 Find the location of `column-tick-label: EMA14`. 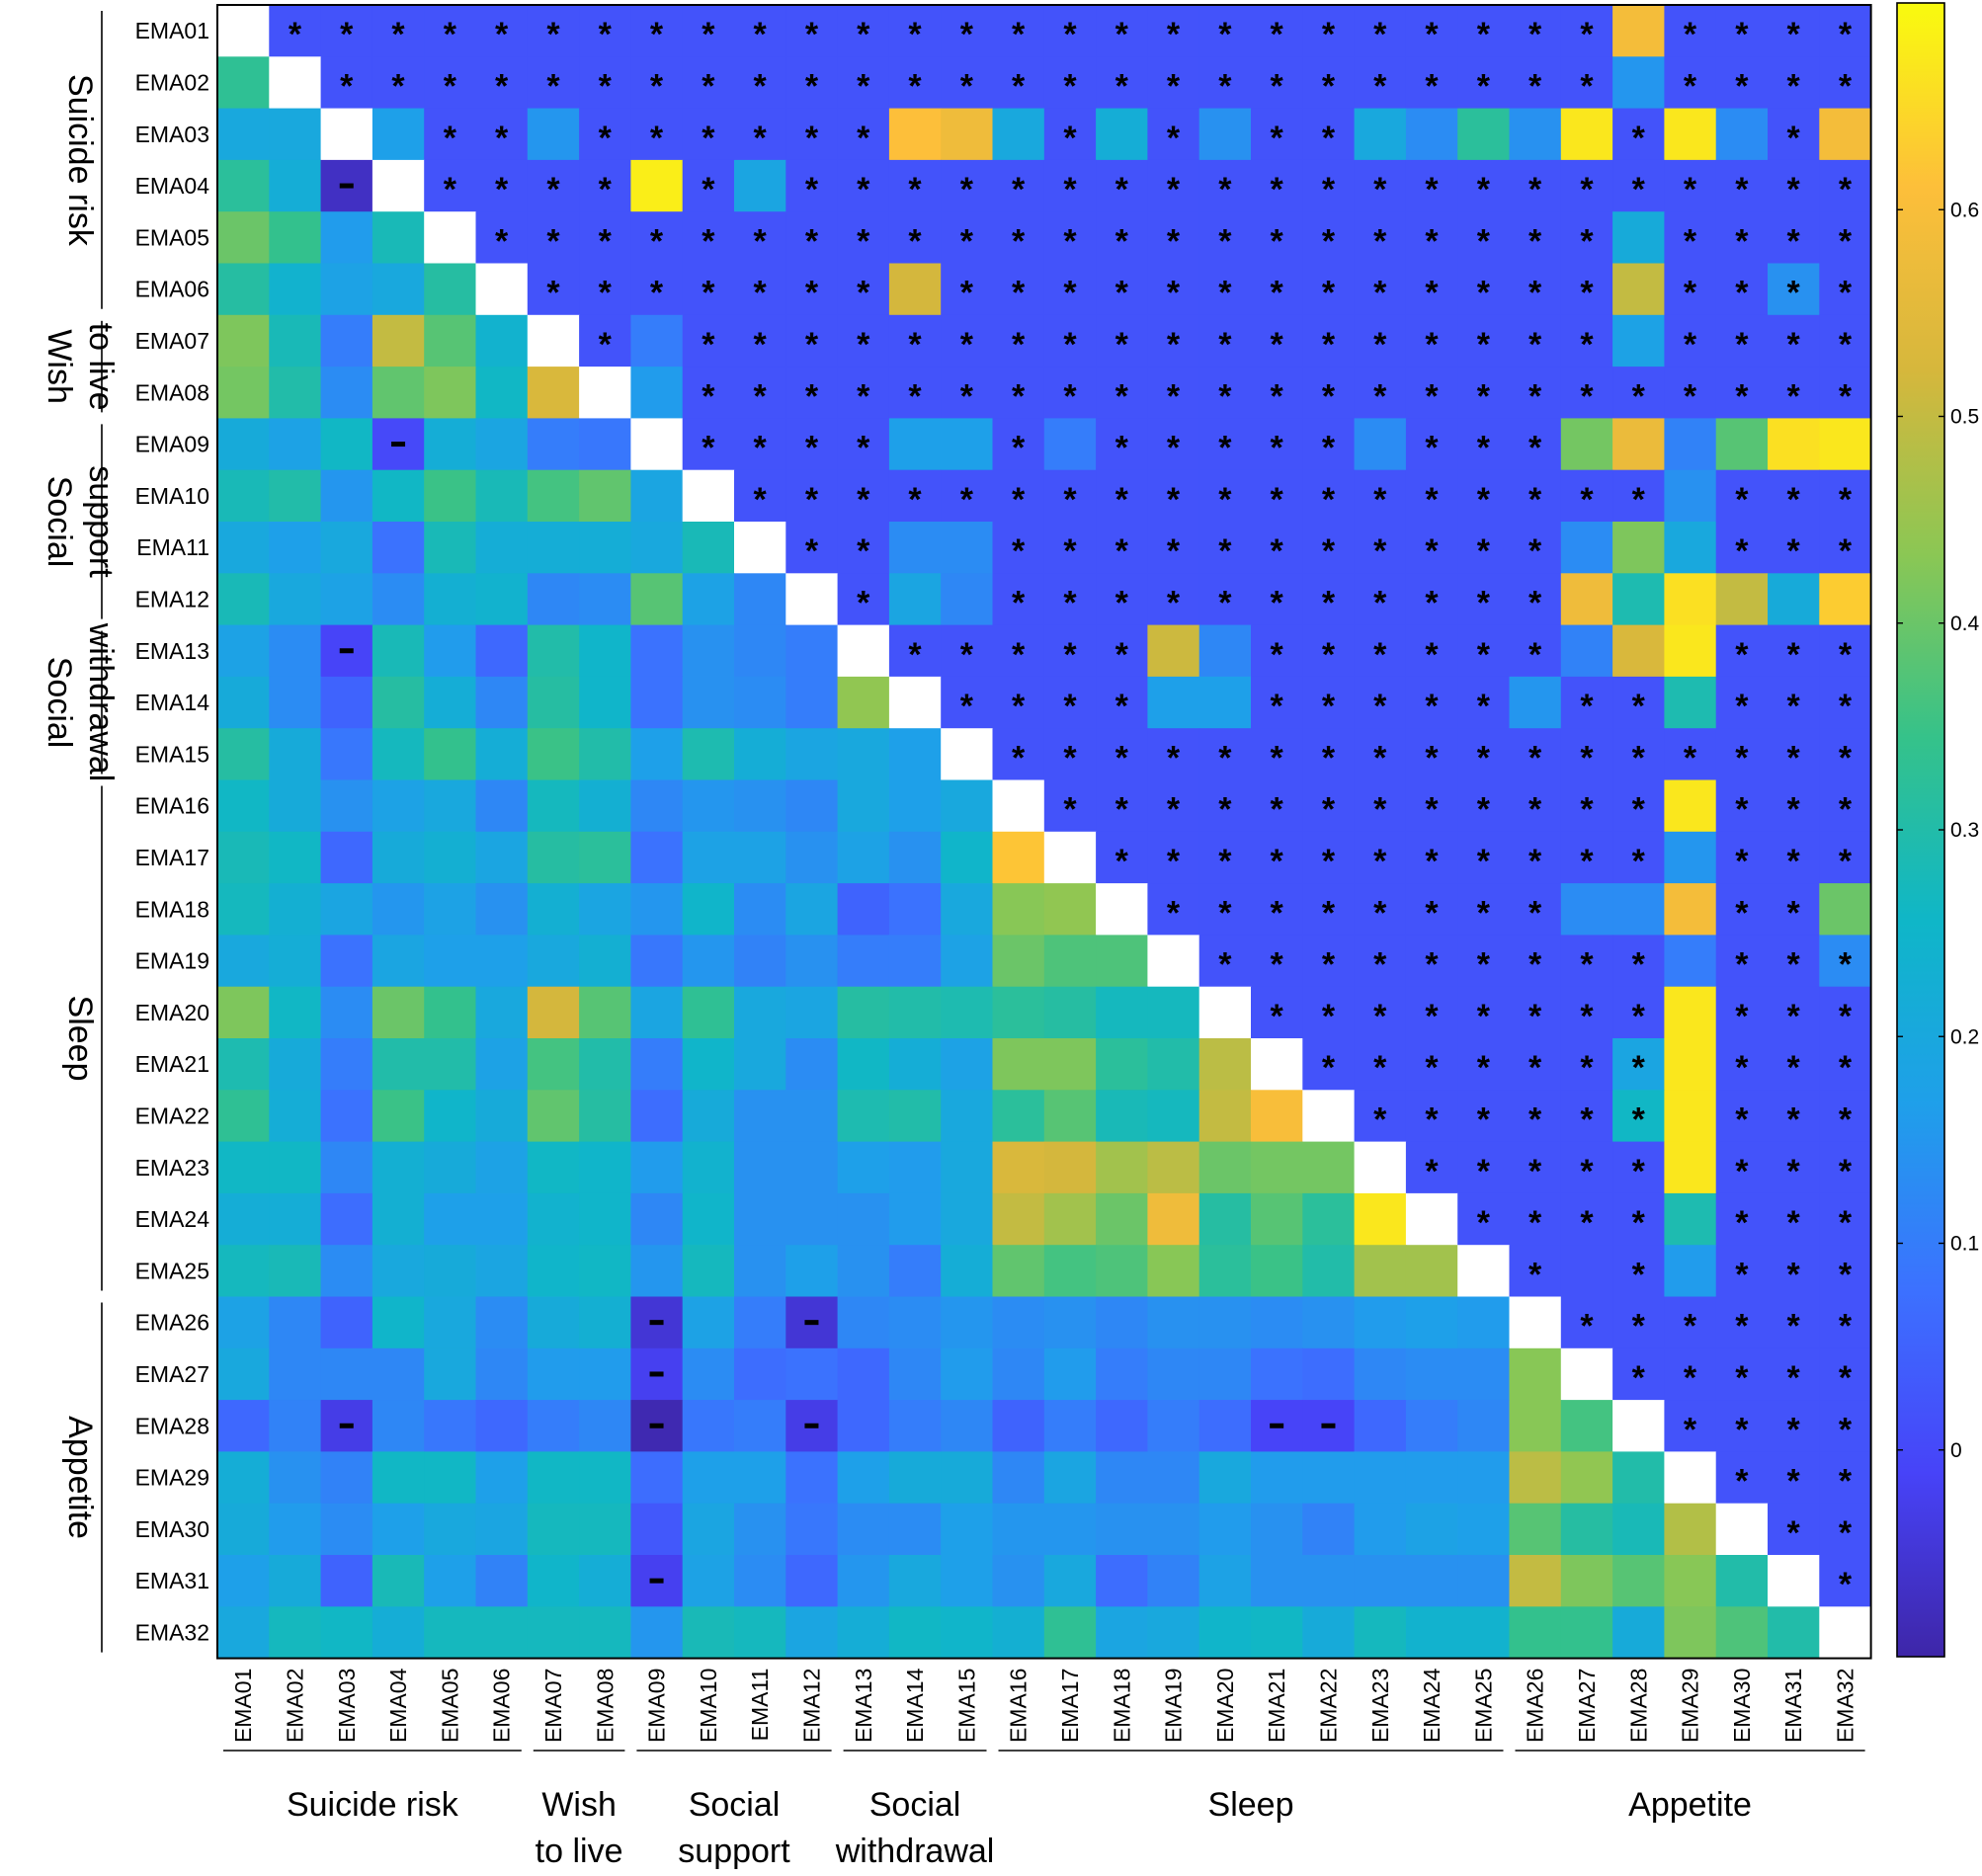

column-tick-label: EMA14 is located at coordinates (915, 1705).